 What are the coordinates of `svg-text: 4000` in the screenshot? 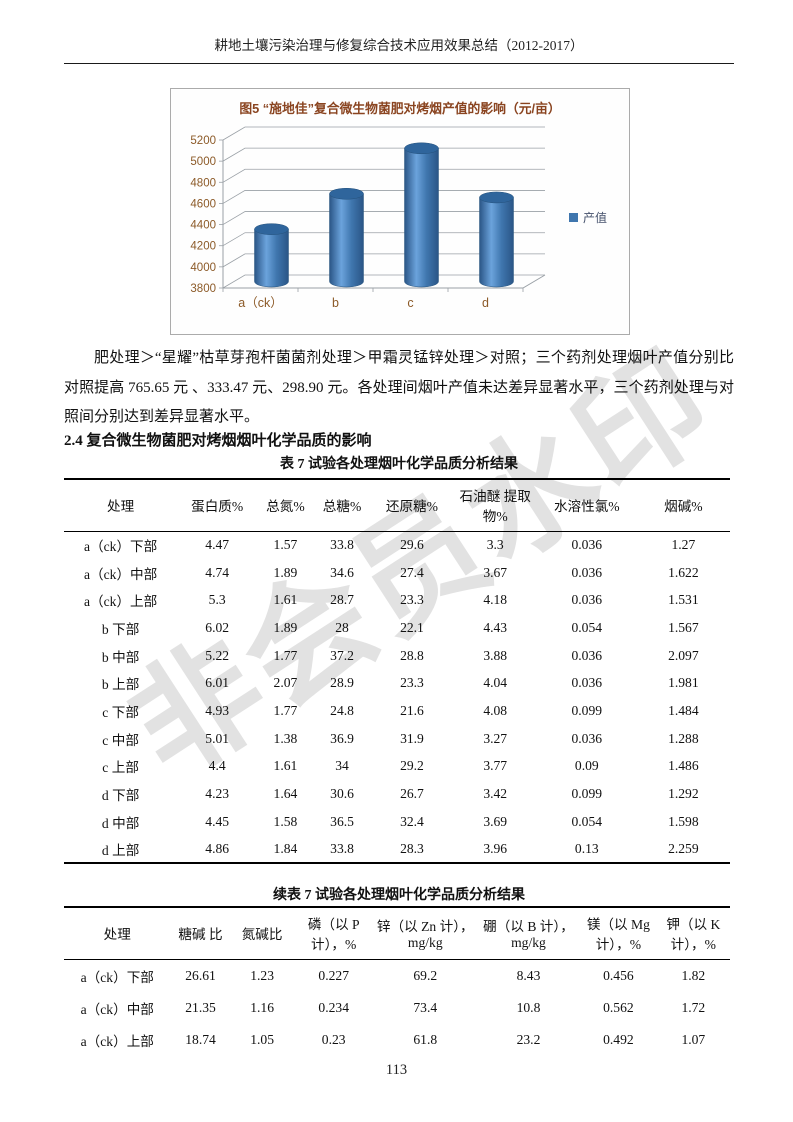 It's located at (203, 268).